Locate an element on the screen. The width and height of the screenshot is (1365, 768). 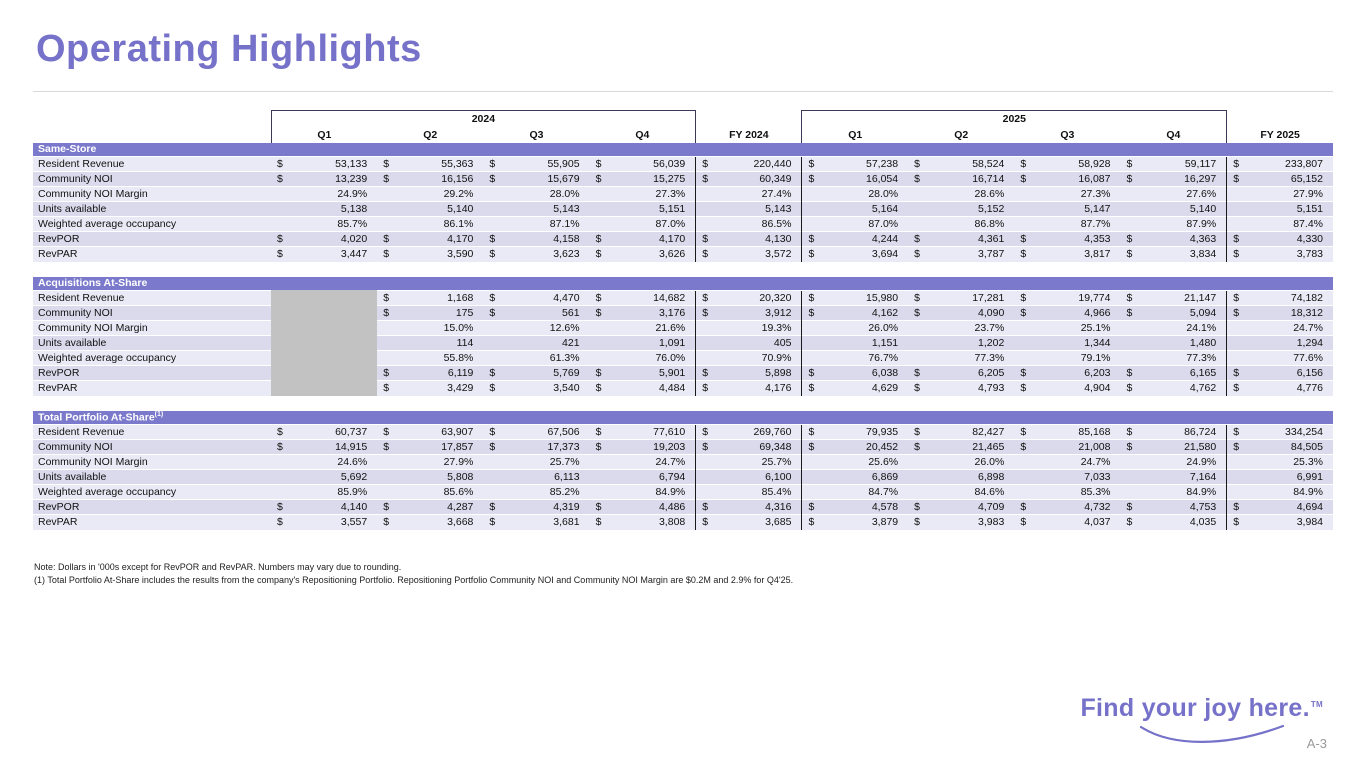
cell-value: 60,349 is located at coordinates (775, 179).